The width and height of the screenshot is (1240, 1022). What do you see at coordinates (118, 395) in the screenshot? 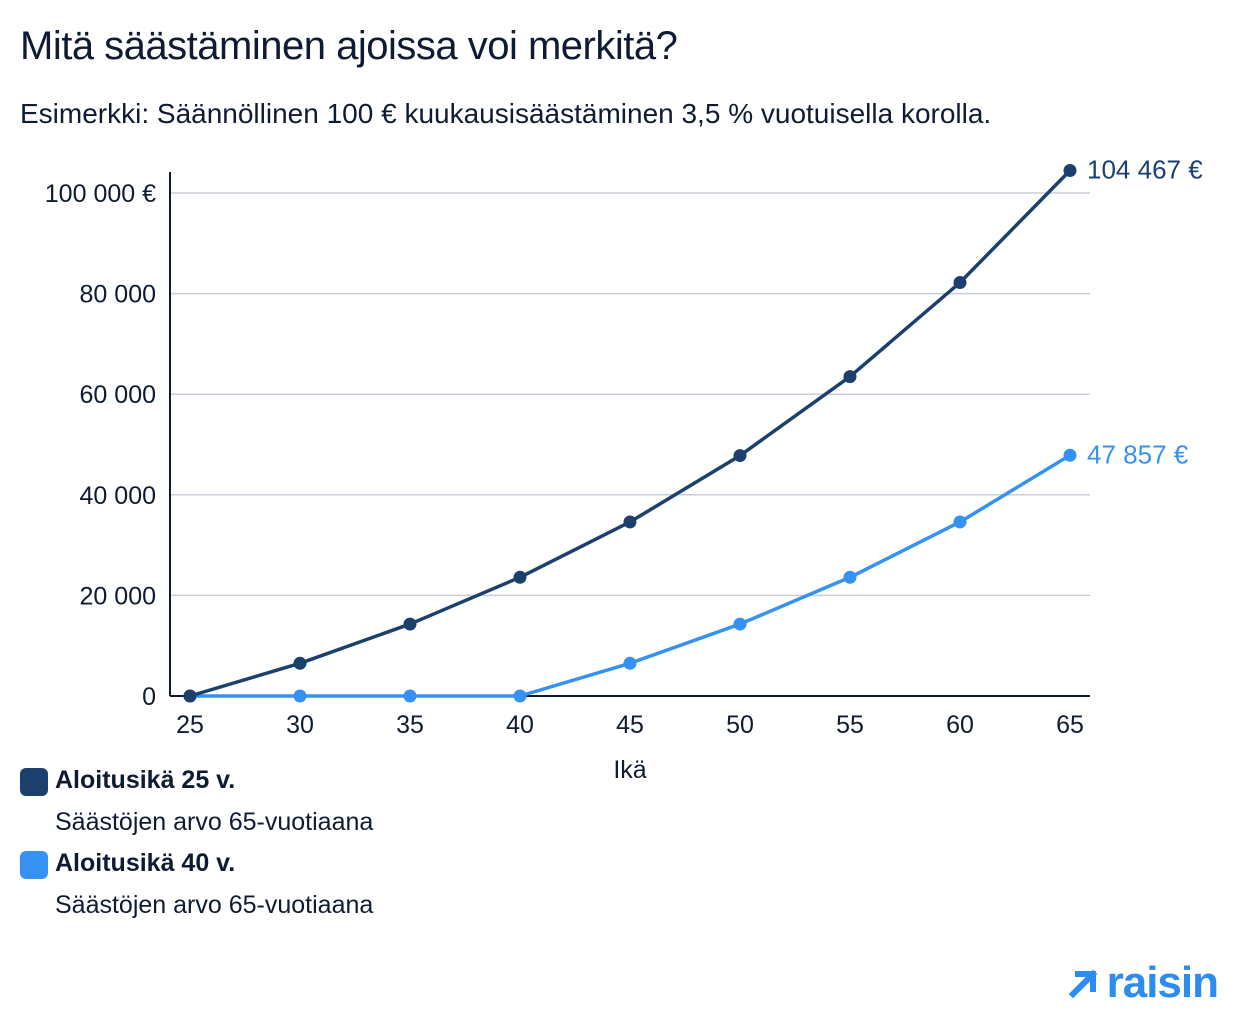
I see `y-tick-label: 60 000` at bounding box center [118, 395].